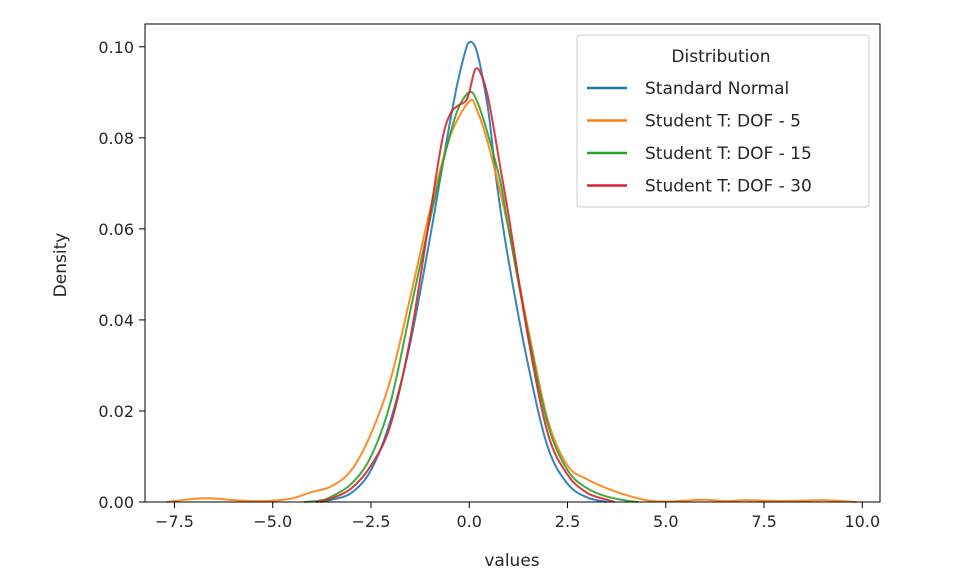 This screenshot has height=588, width=970. I want to click on legend-label-3: Student T: DOF - 15, so click(728, 154).